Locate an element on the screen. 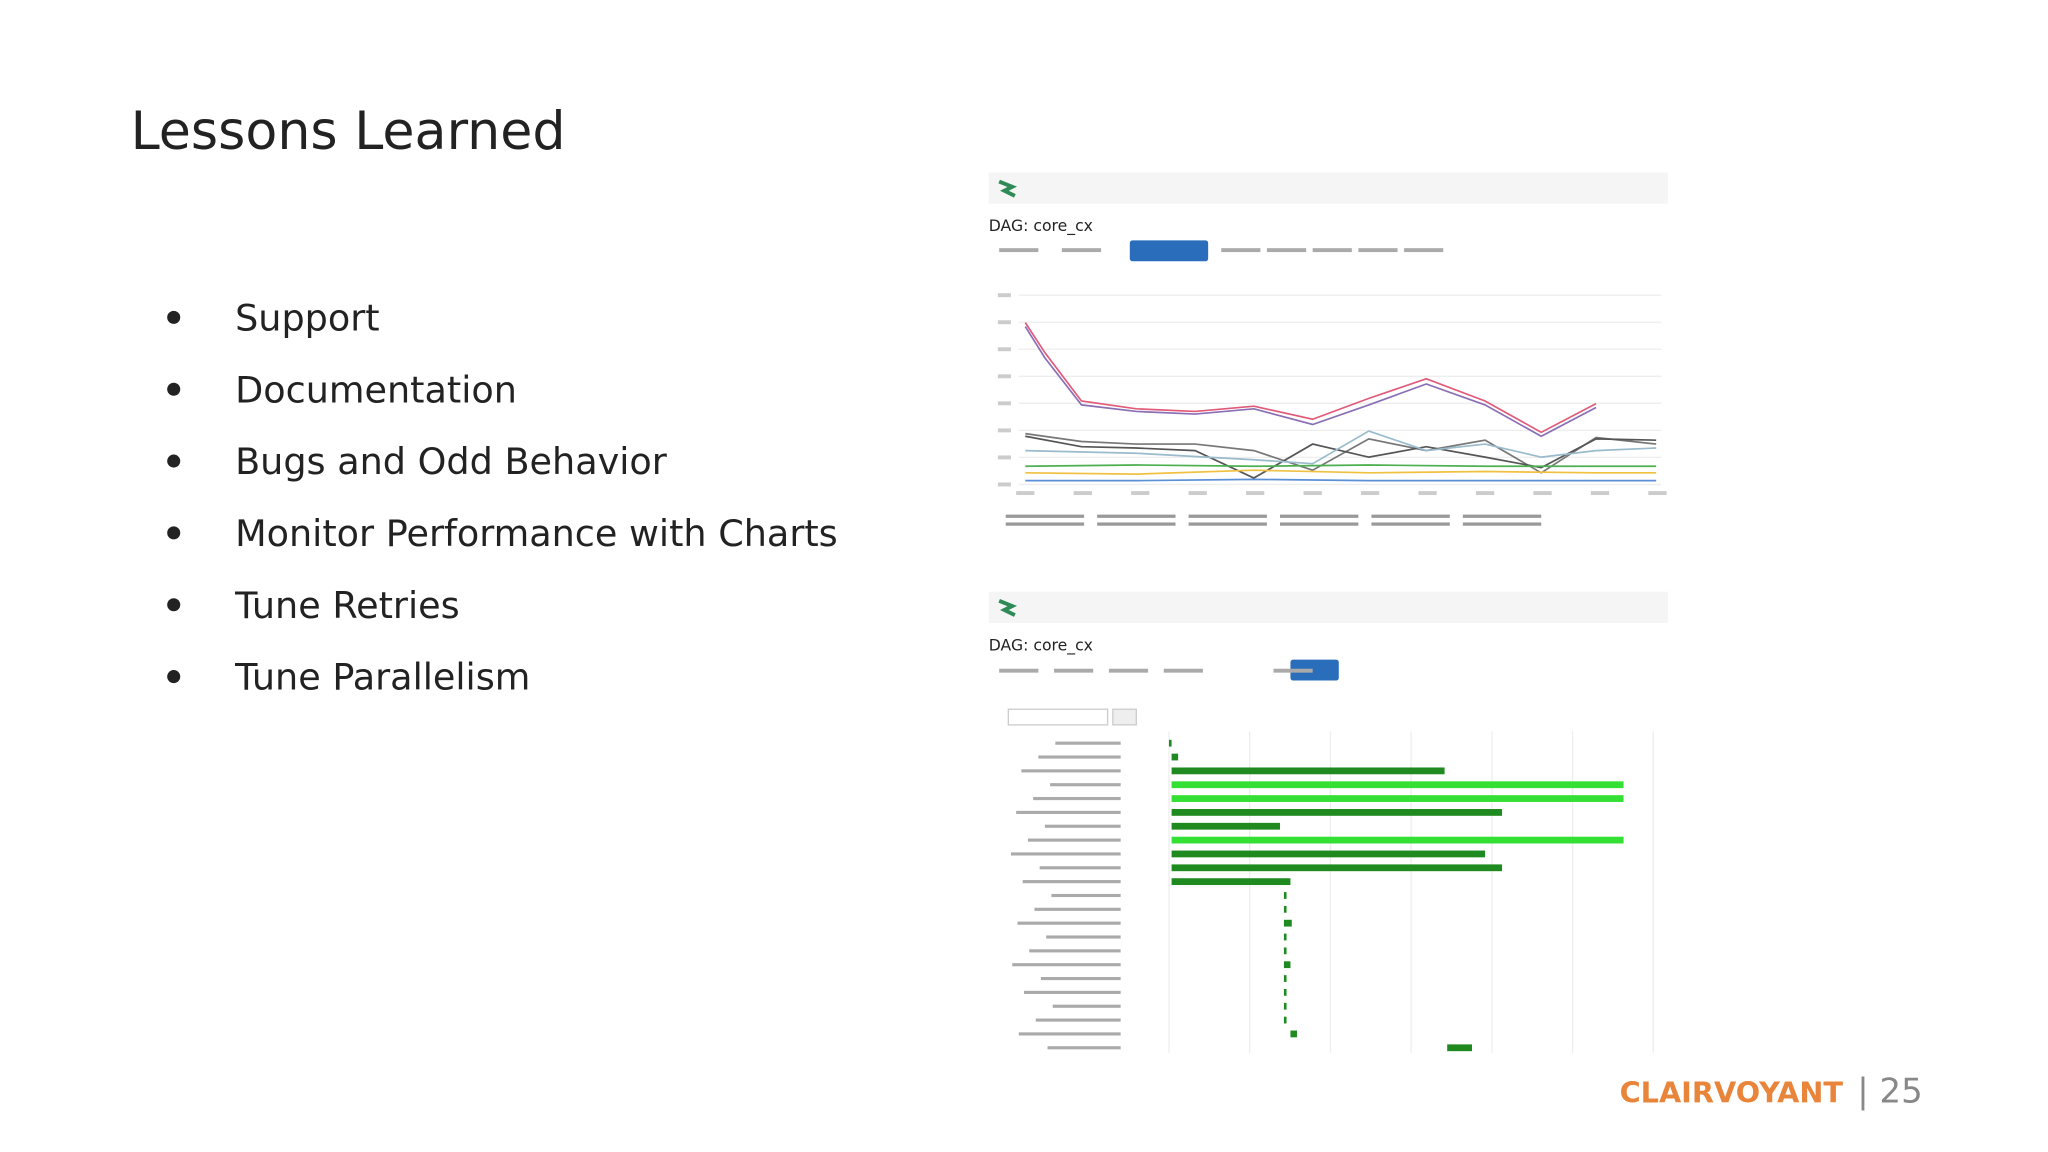 This screenshot has height=1152, width=2048. screenshot-bg is located at coordinates (1328, 354).